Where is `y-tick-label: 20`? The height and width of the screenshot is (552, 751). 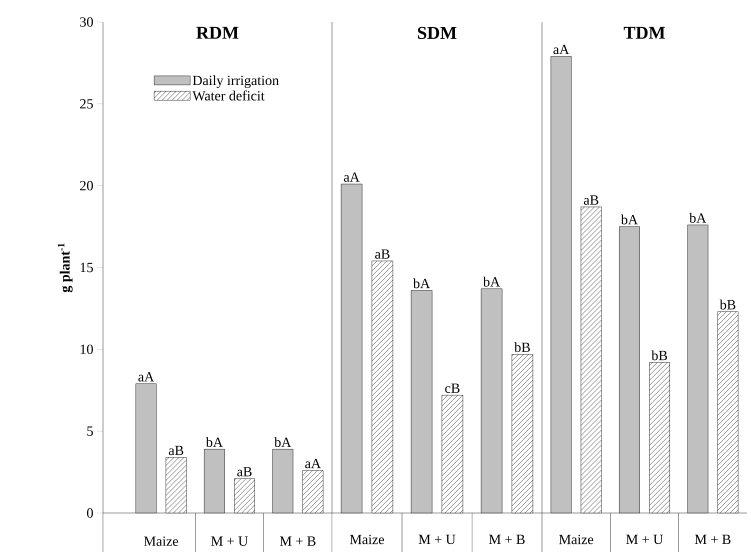
y-tick-label: 20 is located at coordinates (86, 185).